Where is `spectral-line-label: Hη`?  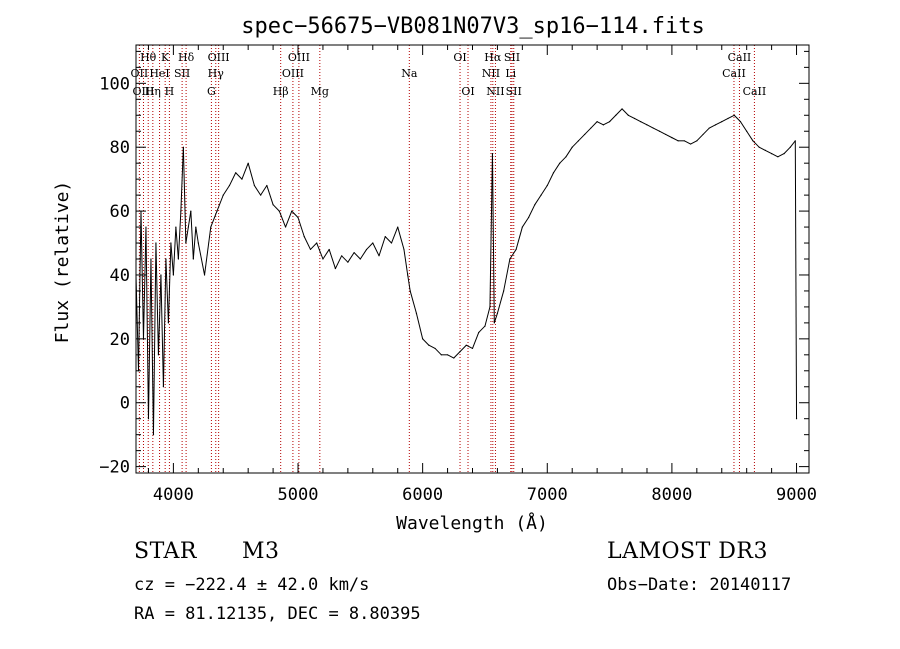
spectral-line-label: Hη is located at coordinates (153, 91).